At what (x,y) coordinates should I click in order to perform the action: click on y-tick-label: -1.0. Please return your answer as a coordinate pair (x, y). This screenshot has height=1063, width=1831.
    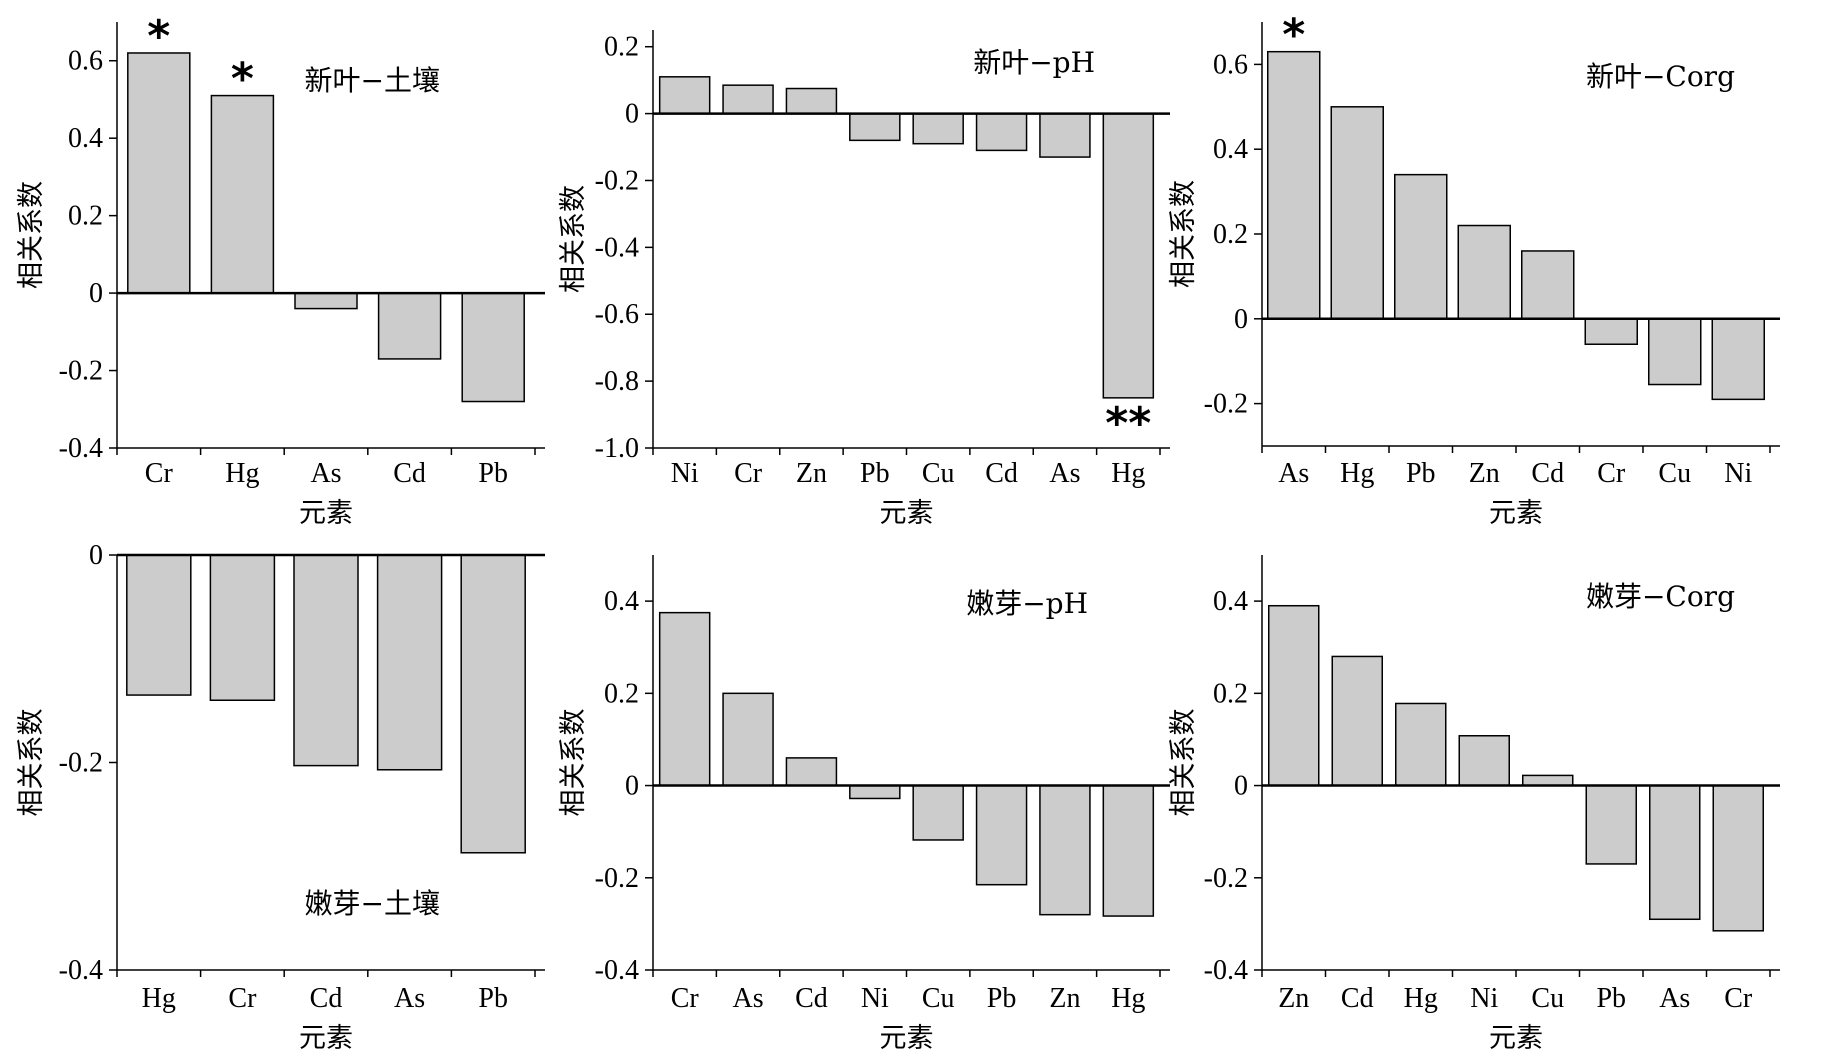
    Looking at the image, I should click on (617, 448).